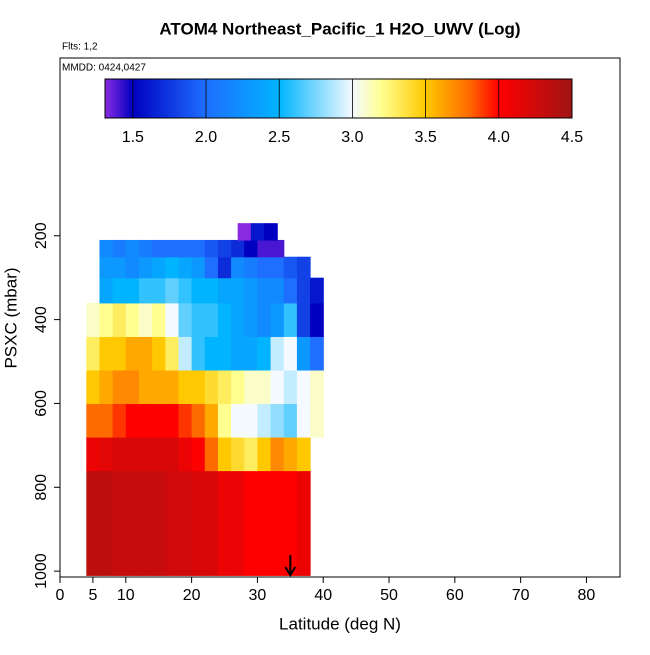  What do you see at coordinates (338, 98) in the screenshot?
I see `colorbar` at bounding box center [338, 98].